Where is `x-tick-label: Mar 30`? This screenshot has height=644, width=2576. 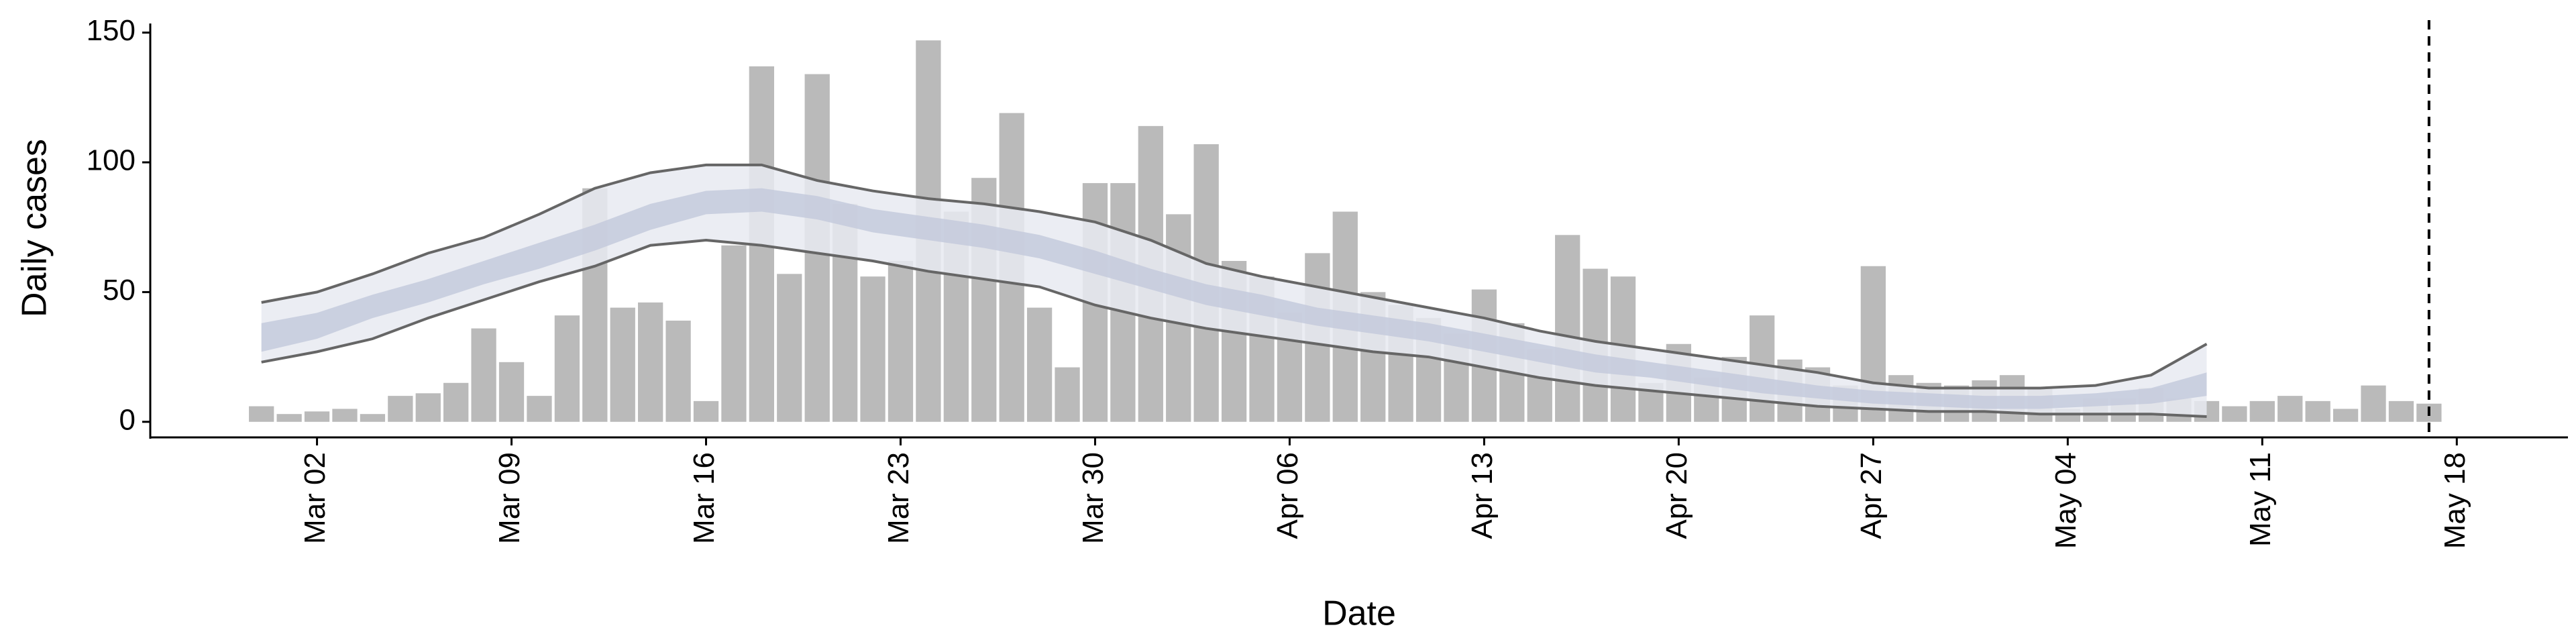 x-tick-label: Mar 30 is located at coordinates (1093, 498).